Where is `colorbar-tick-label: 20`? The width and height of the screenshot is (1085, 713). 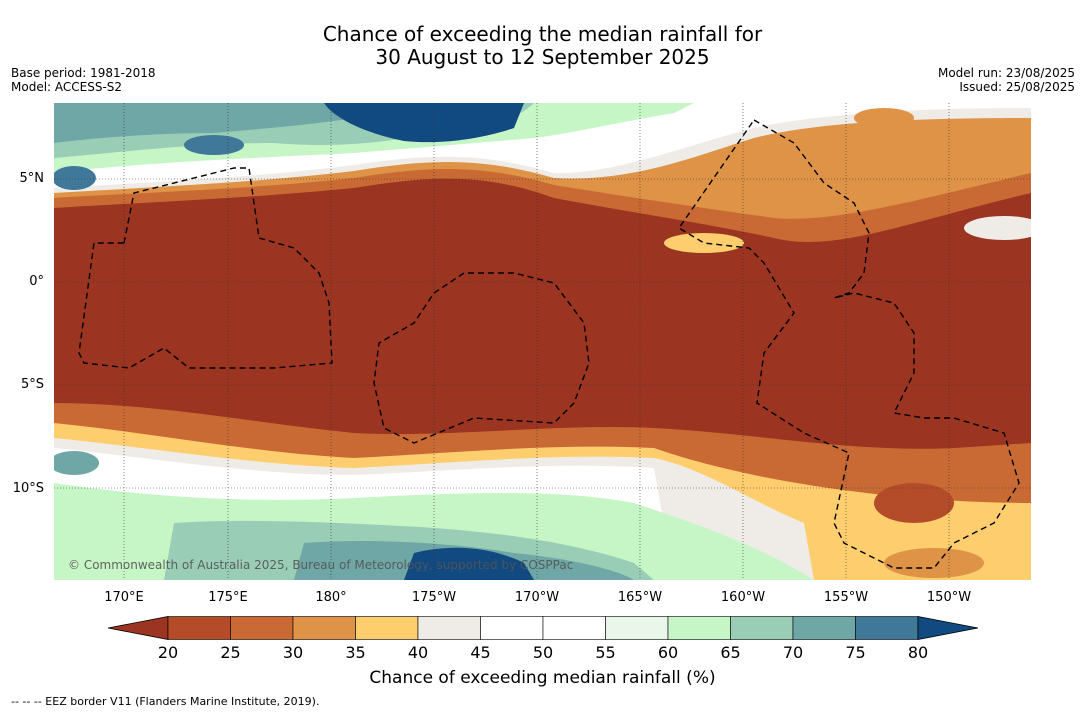 colorbar-tick-label: 20 is located at coordinates (168, 652).